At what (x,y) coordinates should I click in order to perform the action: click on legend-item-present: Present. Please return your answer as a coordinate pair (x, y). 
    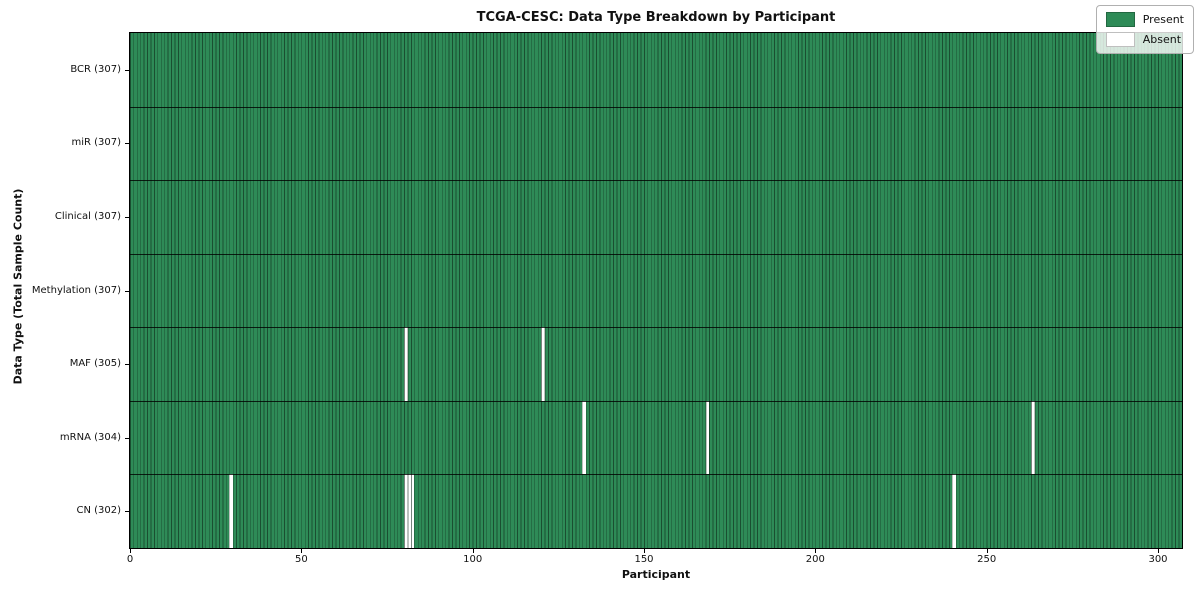
    Looking at the image, I should click on (1144, 19).